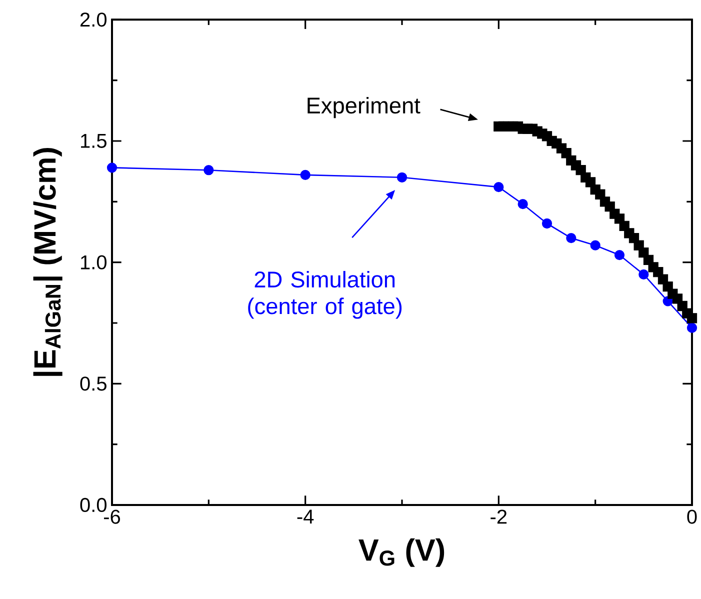 This screenshot has width=701, height=599. I want to click on y-tick-label: 0.5, so click(93, 383).